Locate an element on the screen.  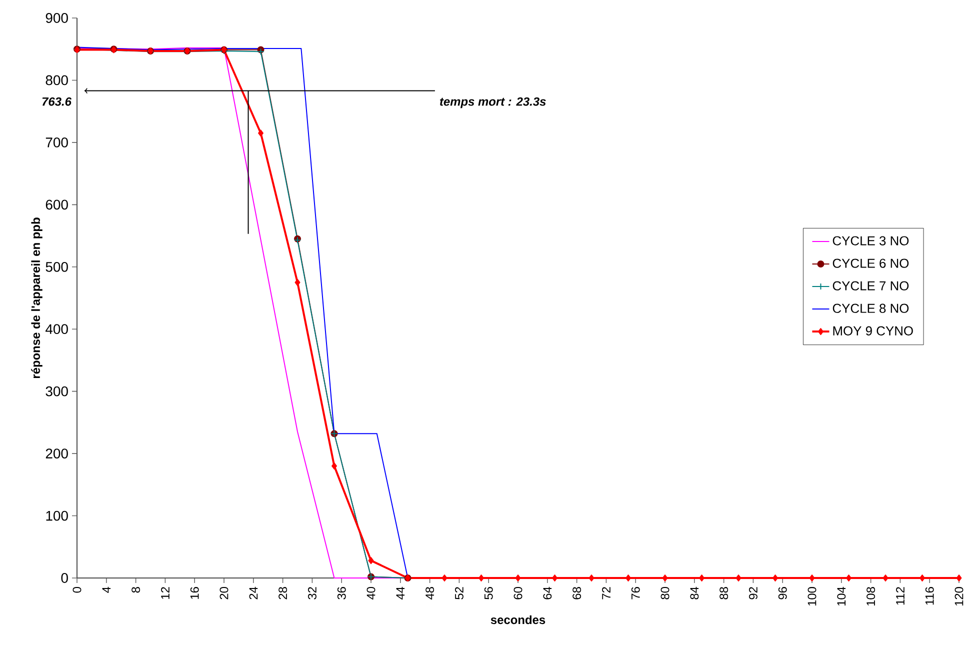
x-tick-label: 68 is located at coordinates (577, 593).